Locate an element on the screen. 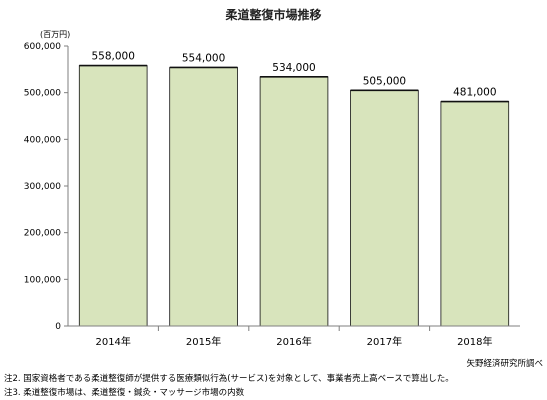 This screenshot has height=400, width=547. bar-2015年 is located at coordinates (203, 197).